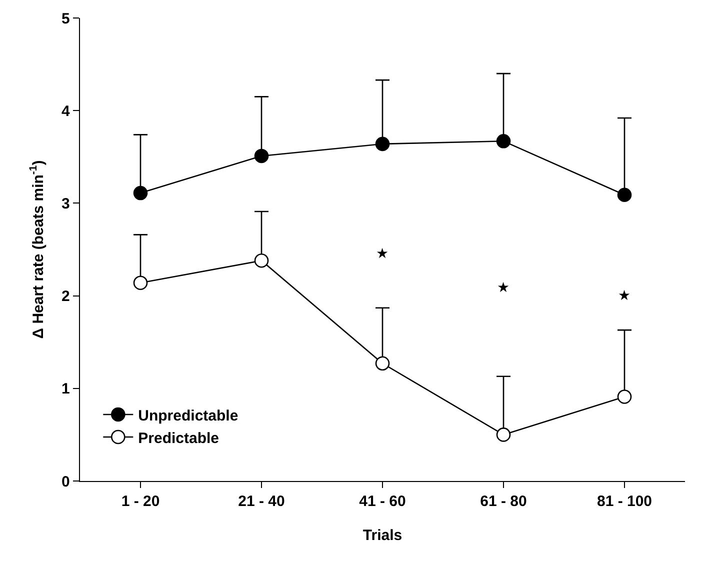 This screenshot has height=561, width=710. I want to click on legend-label: Unpredictable, so click(188, 415).